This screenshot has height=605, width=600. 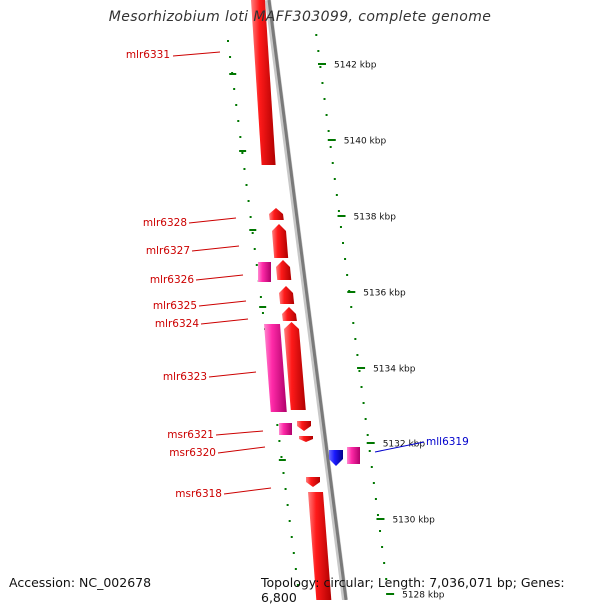 What do you see at coordinates (241, 450) in the screenshot?
I see `msr6320-leader-line` at bounding box center [241, 450].